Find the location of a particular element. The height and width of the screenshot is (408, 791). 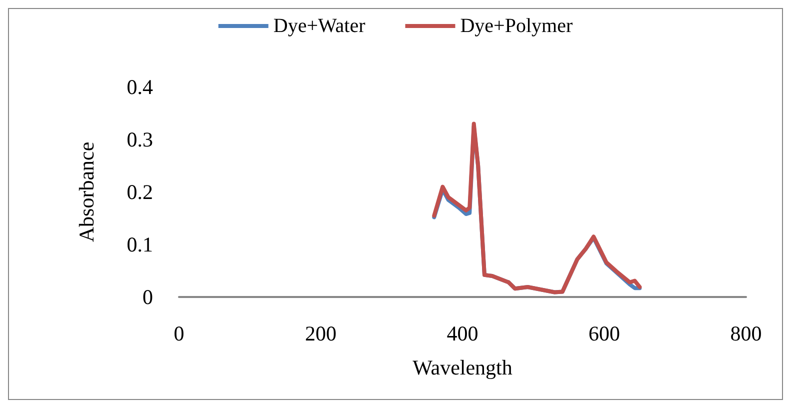

x-tick-label: 200 is located at coordinates (320, 334).